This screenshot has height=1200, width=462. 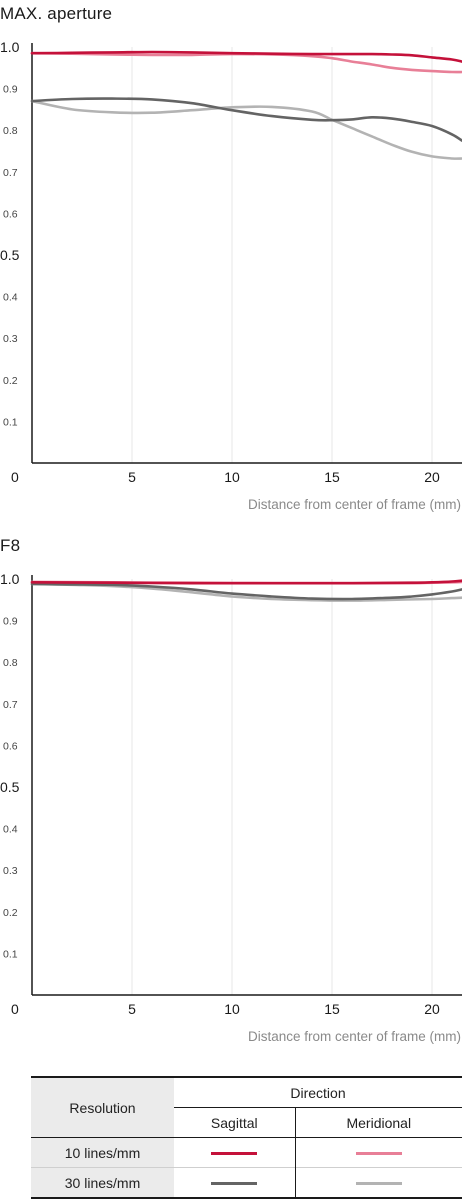 What do you see at coordinates (10, 545) in the screenshot?
I see `chart-title: F8` at bounding box center [10, 545].